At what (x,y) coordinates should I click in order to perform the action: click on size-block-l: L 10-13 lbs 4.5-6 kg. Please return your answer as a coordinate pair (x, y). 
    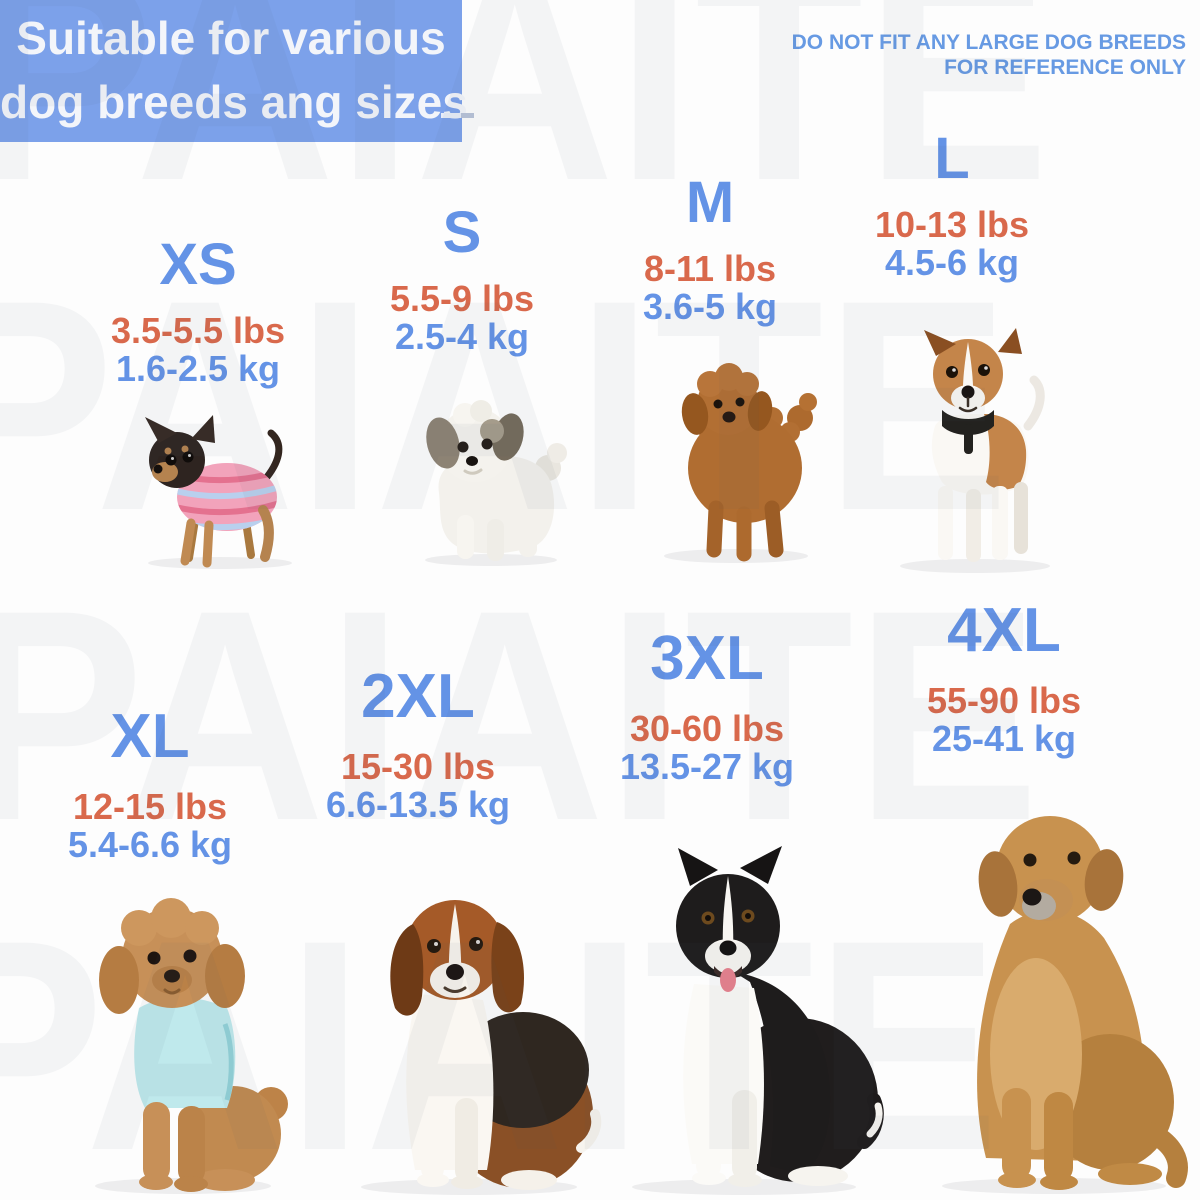
    Looking at the image, I should click on (952, 206).